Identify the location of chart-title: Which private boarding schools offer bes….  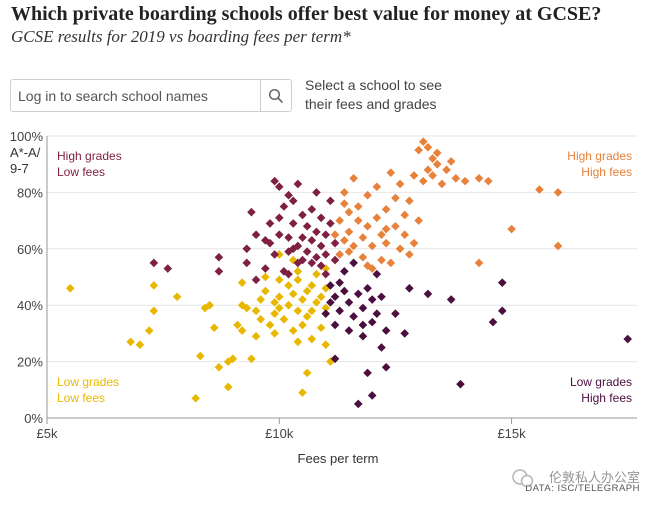
(306, 14).